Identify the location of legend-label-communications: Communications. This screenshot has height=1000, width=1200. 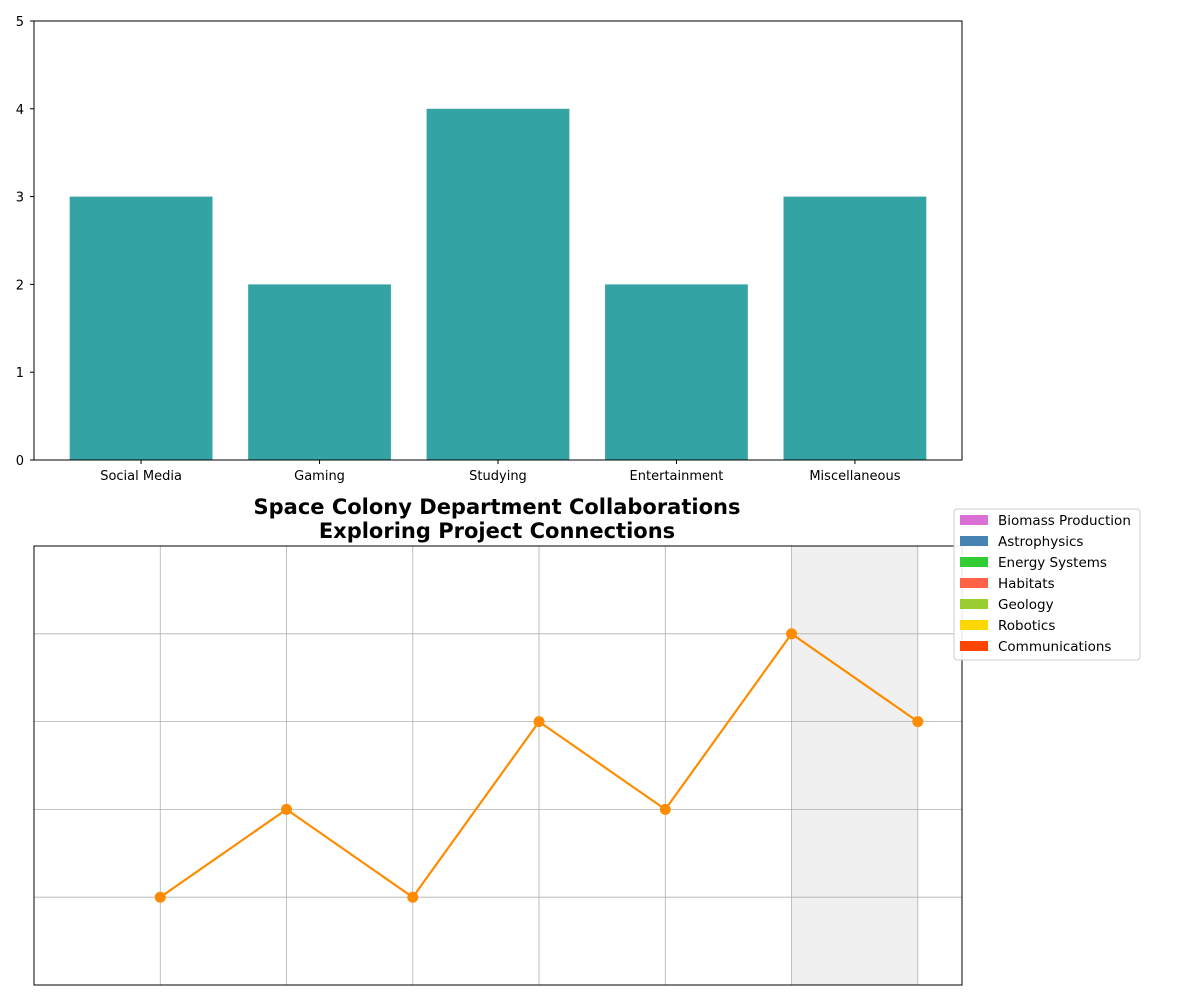
(1054, 647).